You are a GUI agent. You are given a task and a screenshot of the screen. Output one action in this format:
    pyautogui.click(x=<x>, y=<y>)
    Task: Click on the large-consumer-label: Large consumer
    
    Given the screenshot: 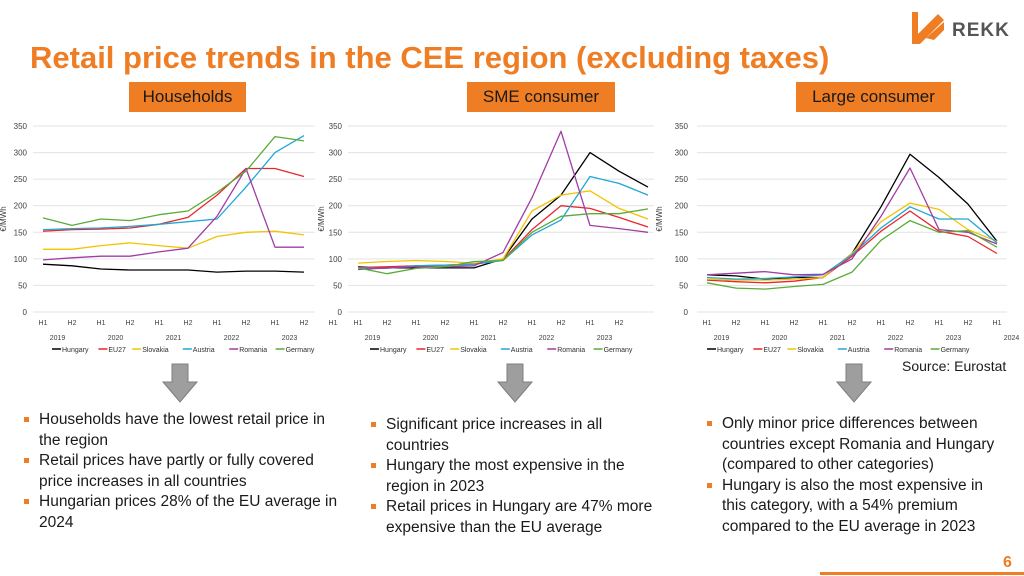 What is the action you would take?
    pyautogui.click(x=873, y=97)
    